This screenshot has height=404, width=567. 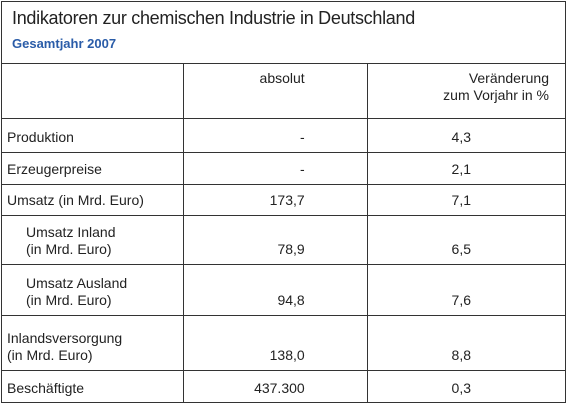 I want to click on row-label: Umsatz (in Mrd. Euro), so click(x=75, y=200).